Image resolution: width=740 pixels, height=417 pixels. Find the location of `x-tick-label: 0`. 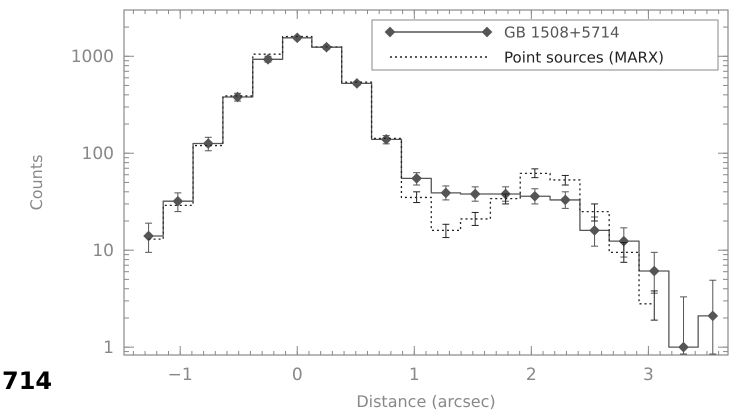

x-tick-label: 0 is located at coordinates (297, 375).